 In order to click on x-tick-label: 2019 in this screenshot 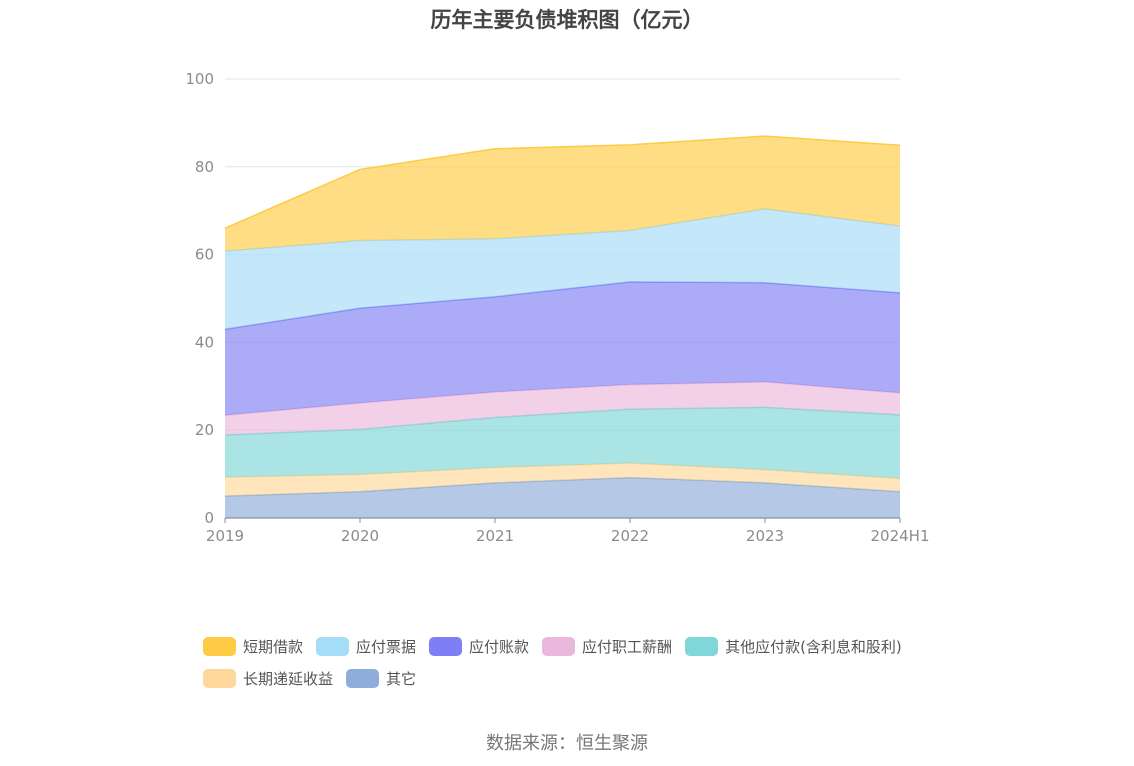, I will do `click(225, 536)`.